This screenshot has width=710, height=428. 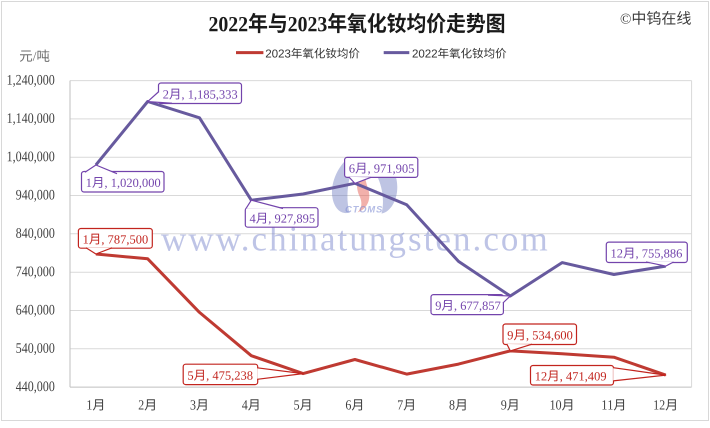 I want to click on svg-text: CTOMS, so click(x=364, y=210).